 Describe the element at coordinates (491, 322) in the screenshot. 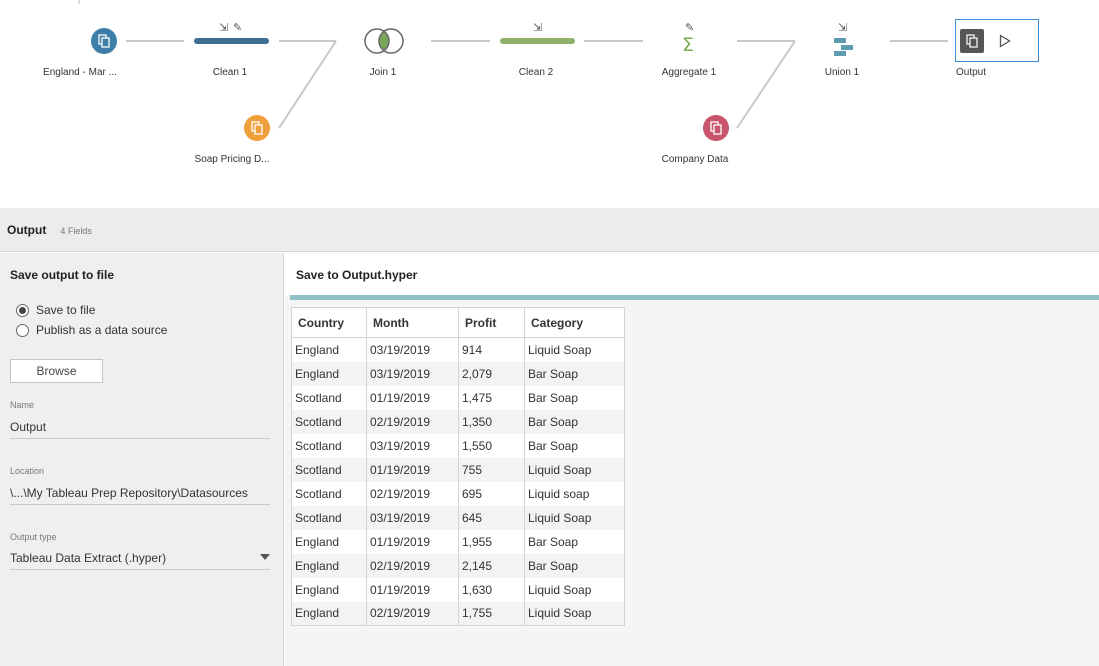

I see `column-header-profit: Profit` at that location.